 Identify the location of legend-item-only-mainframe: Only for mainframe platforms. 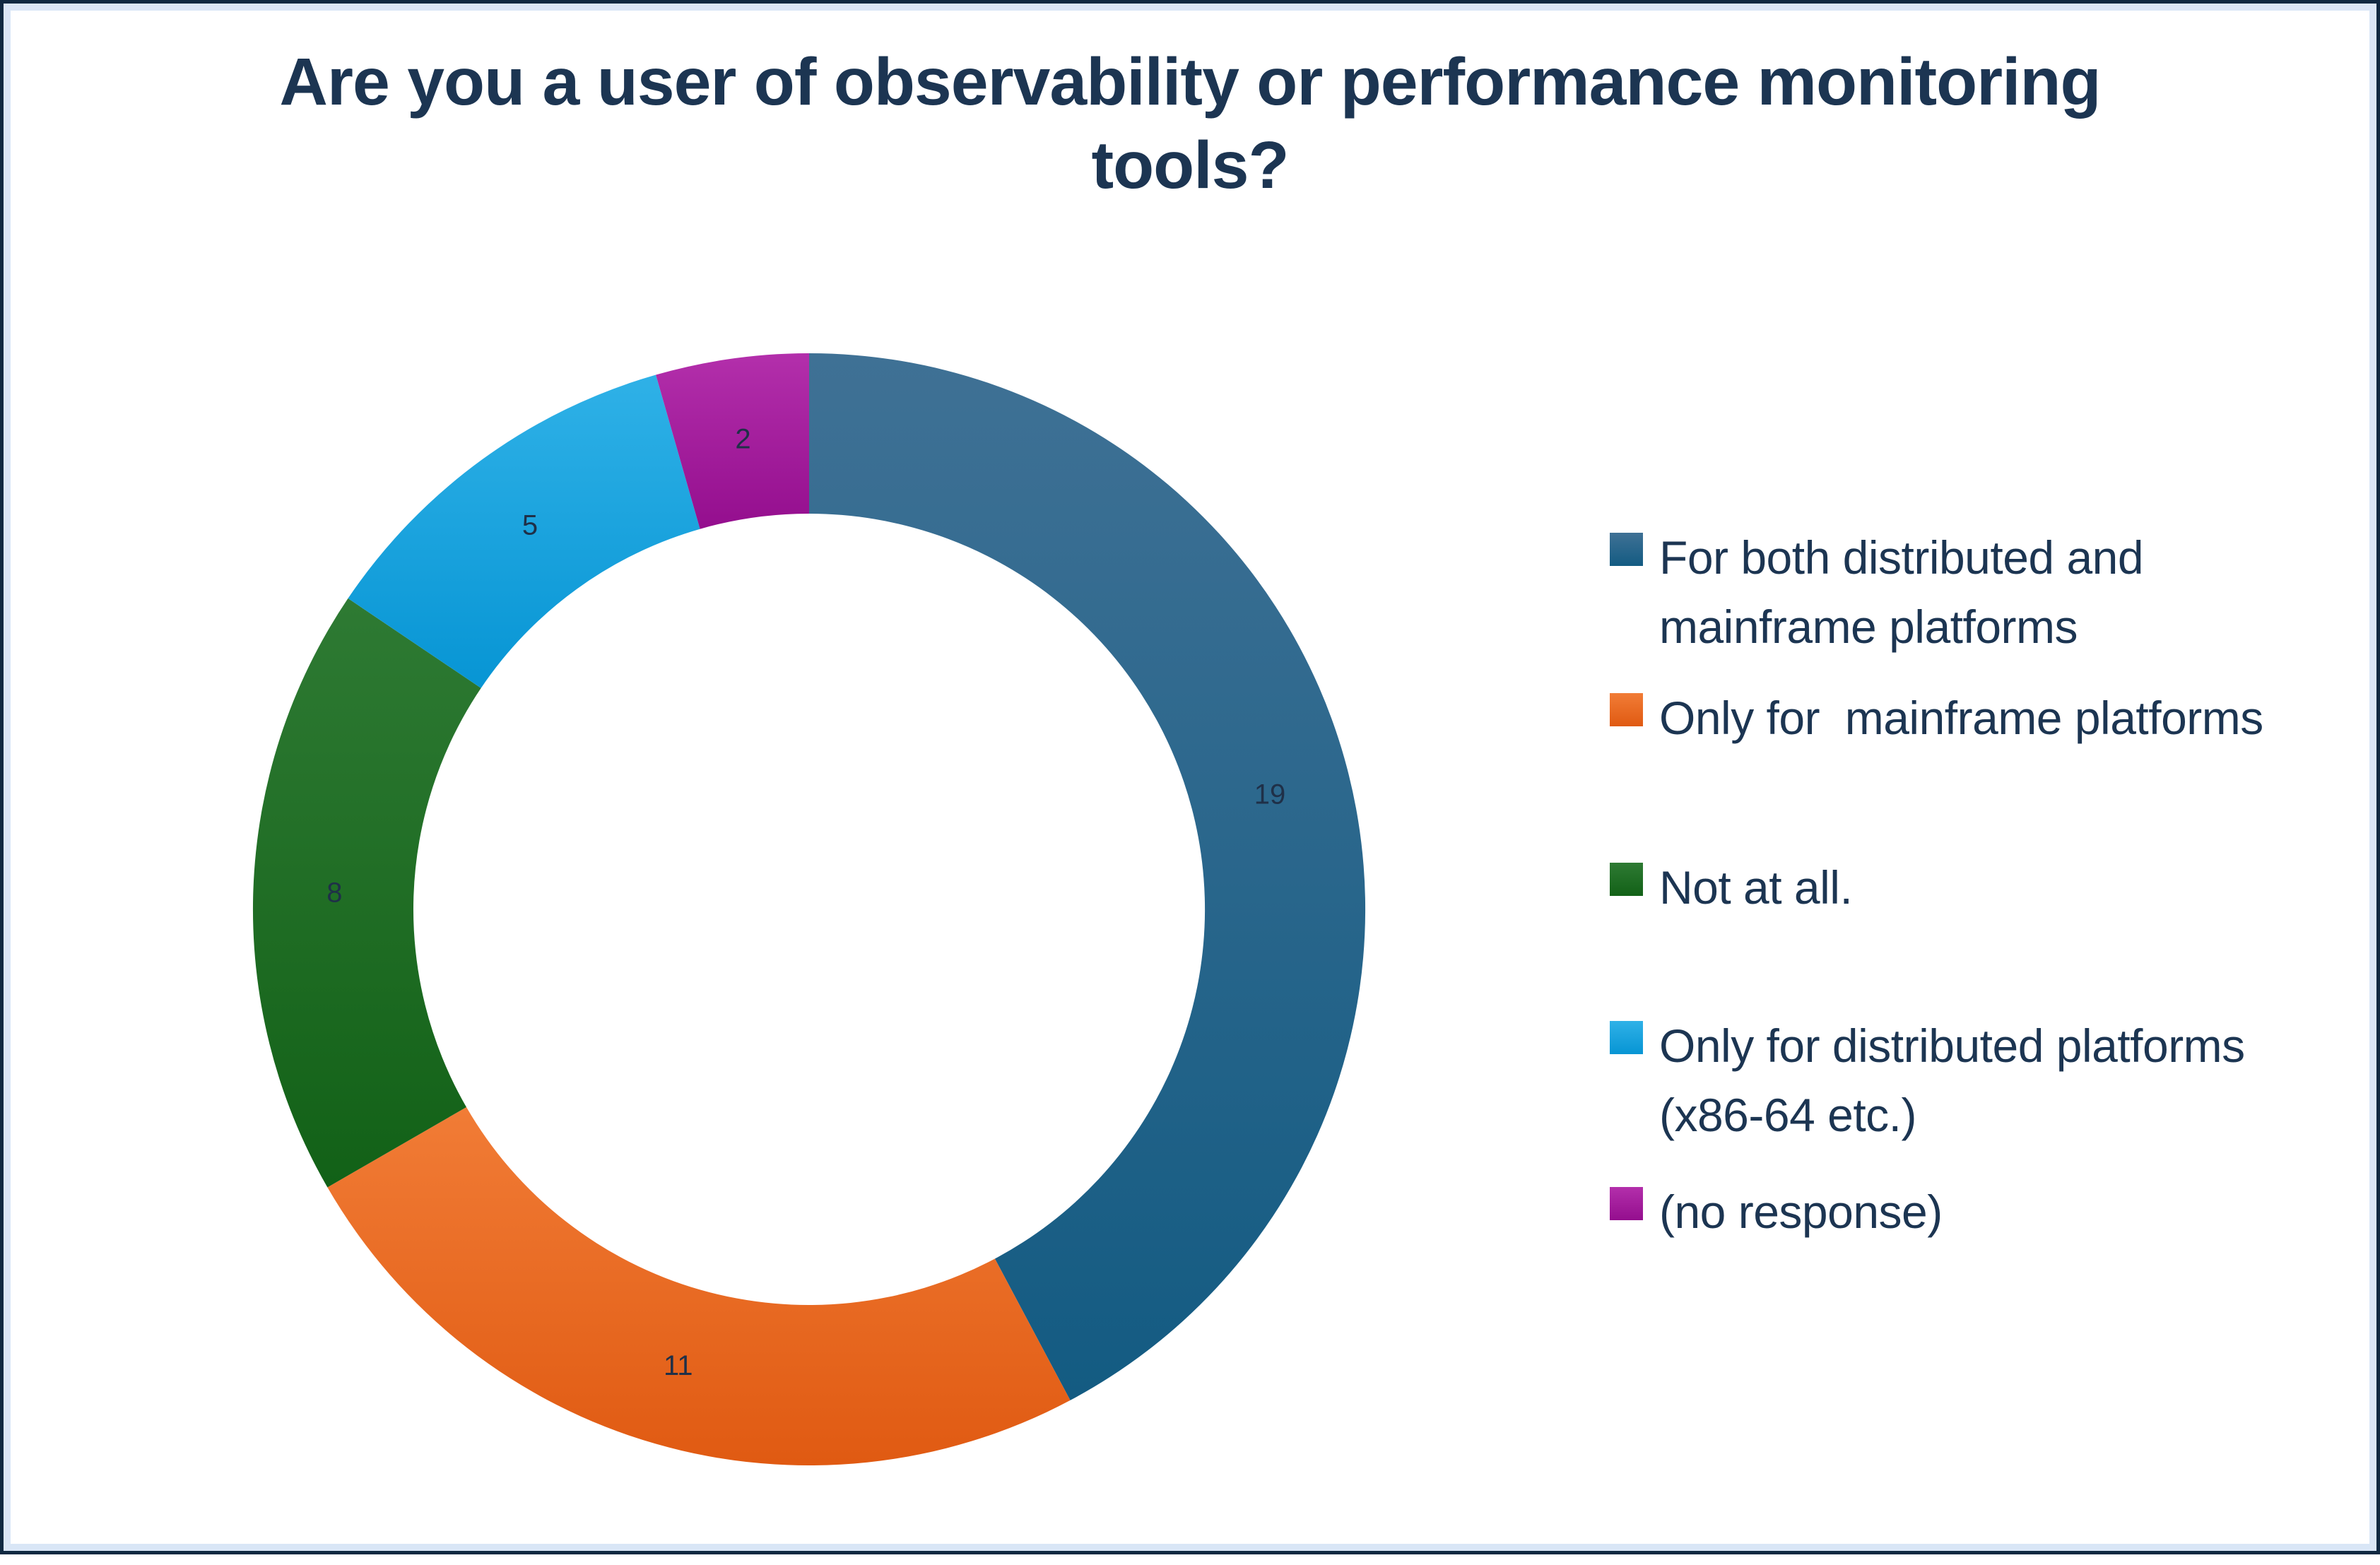
(1937, 718).